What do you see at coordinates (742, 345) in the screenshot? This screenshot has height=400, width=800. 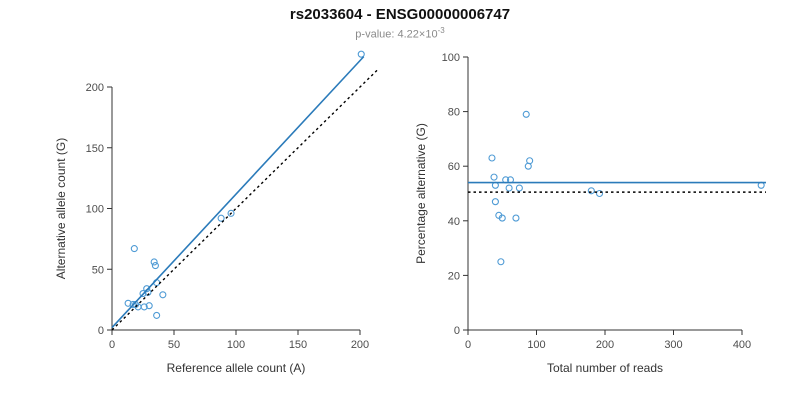 I see `x-tick-label: 400` at bounding box center [742, 345].